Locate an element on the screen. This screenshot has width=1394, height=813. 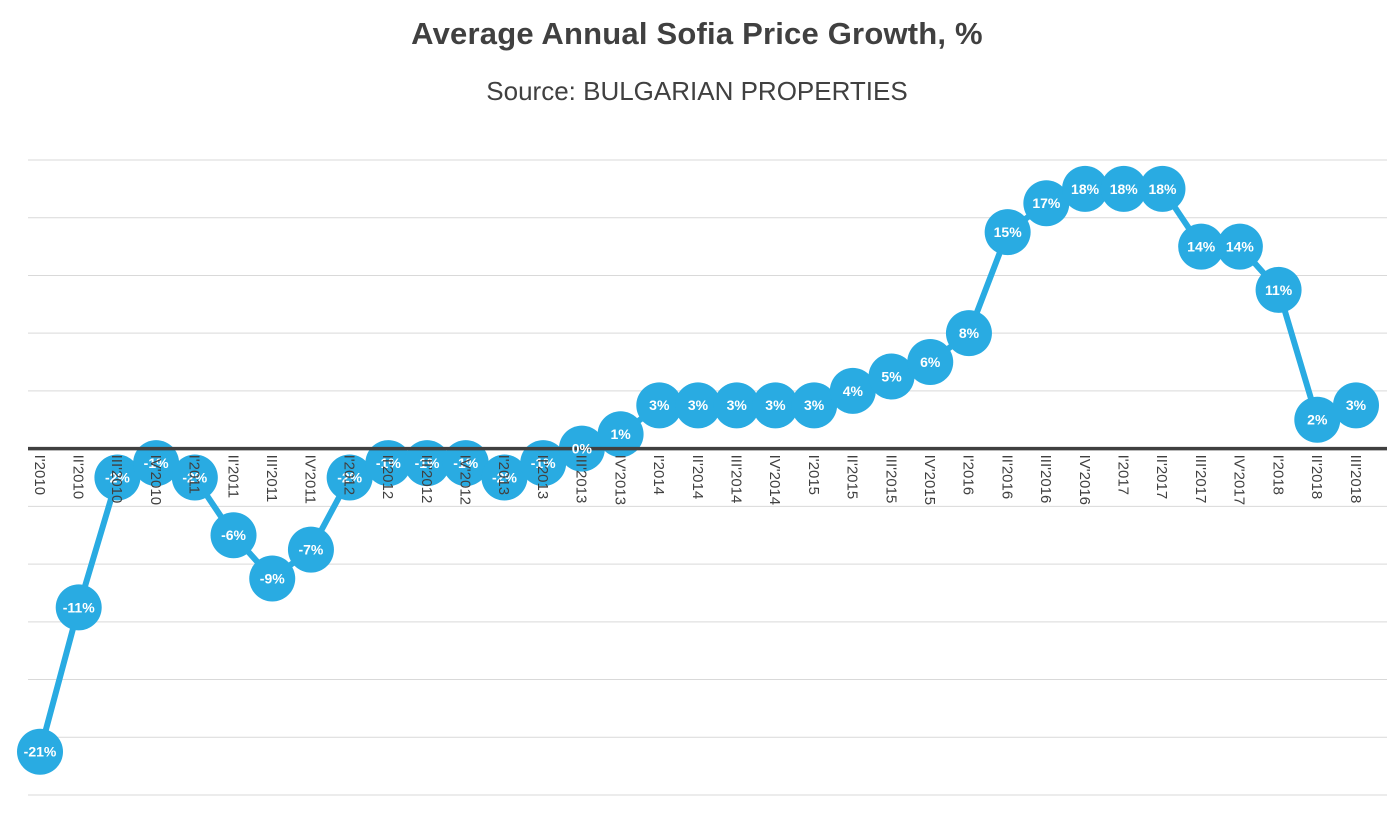
x-axis-label: II'2010 is located at coordinates (77, 477).